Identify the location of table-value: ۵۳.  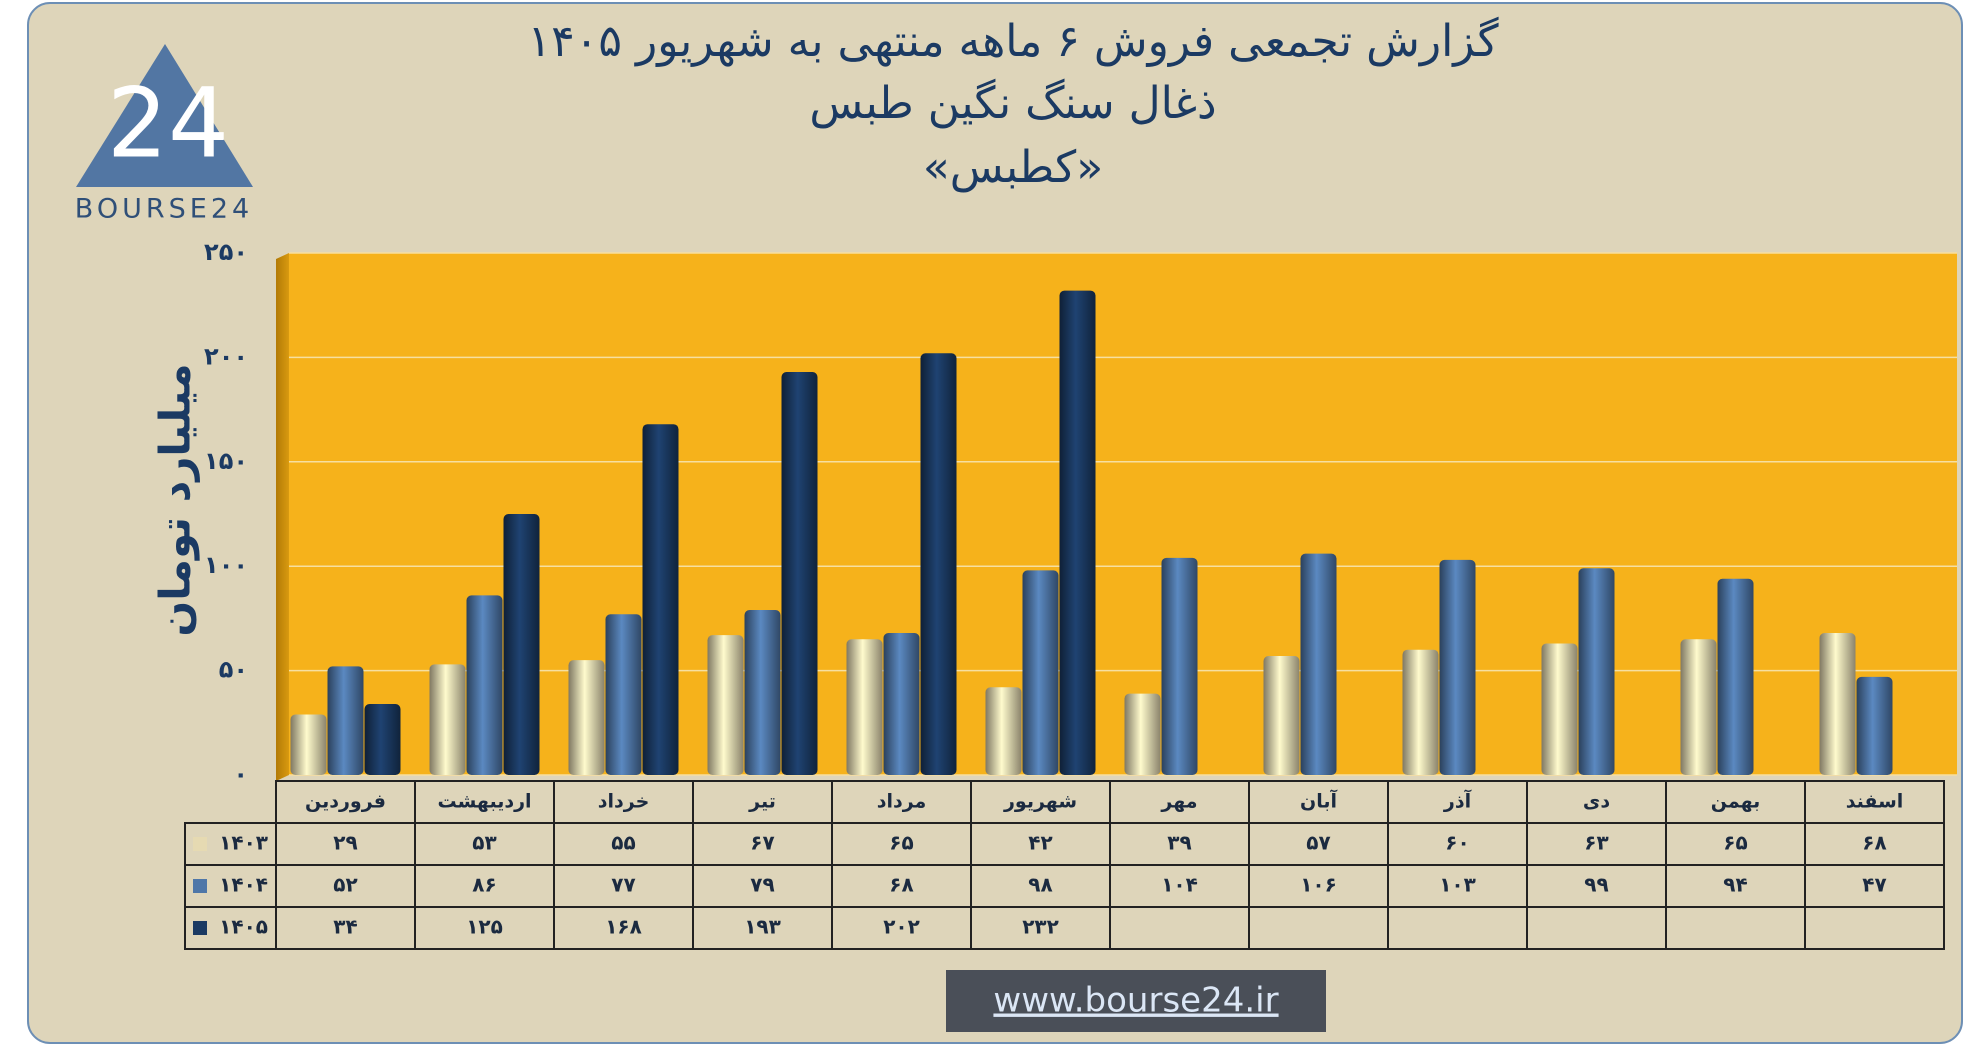
(484, 843).